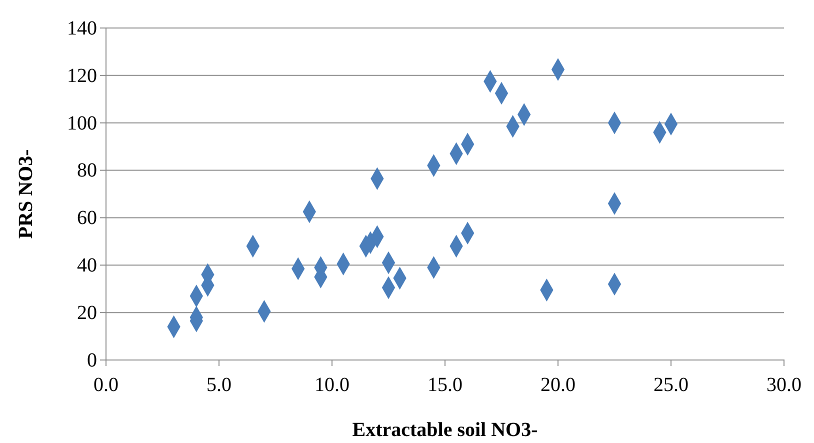  I want to click on x-tick-label: 20.0, so click(558, 385).